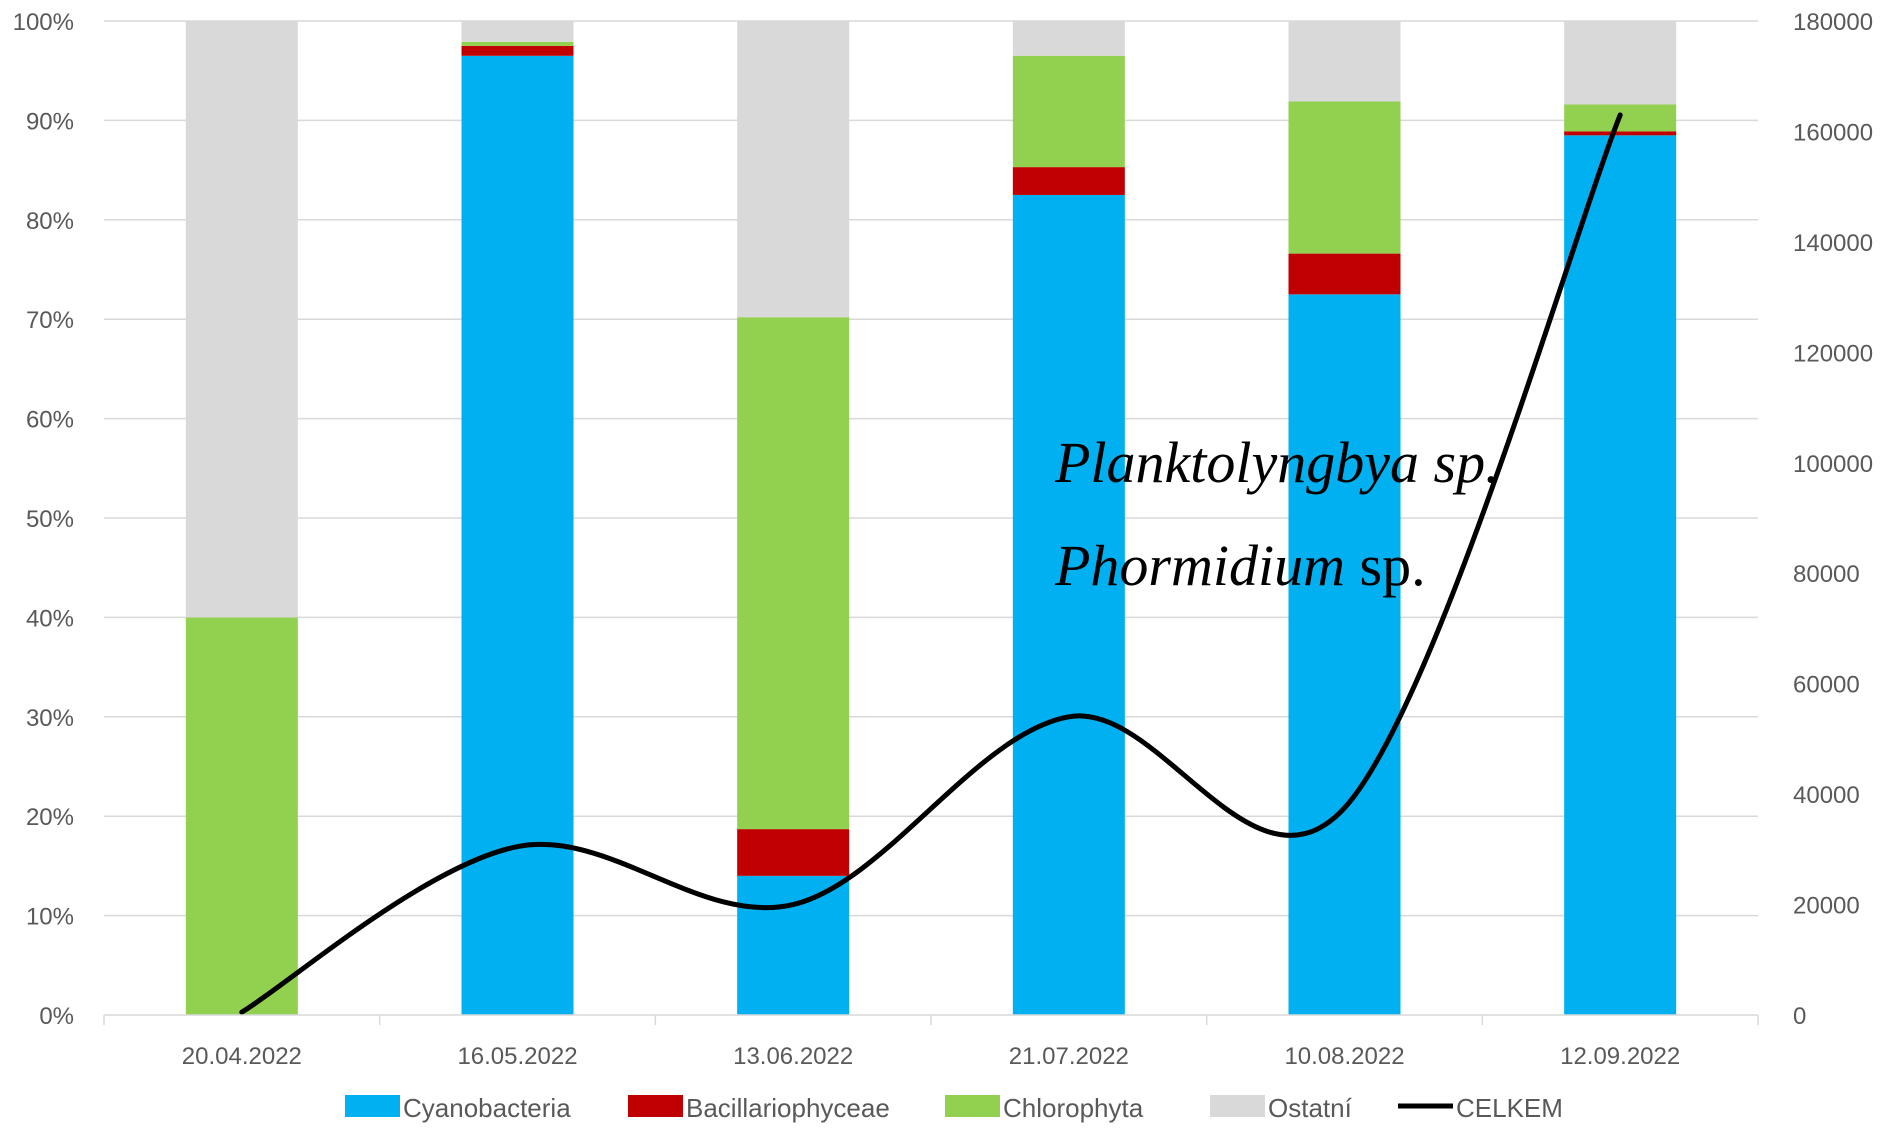 The image size is (1893, 1133). I want to click on annotation-part: Planktolyngbya sp., so click(1277, 462).